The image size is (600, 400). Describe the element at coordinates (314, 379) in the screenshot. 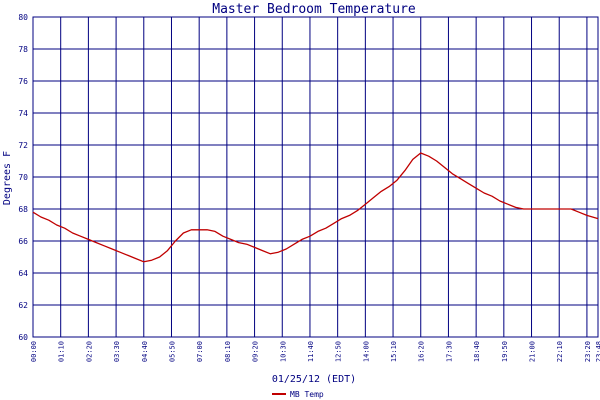

I see `x-axis-label: 01/25/12 (EDT)` at that location.